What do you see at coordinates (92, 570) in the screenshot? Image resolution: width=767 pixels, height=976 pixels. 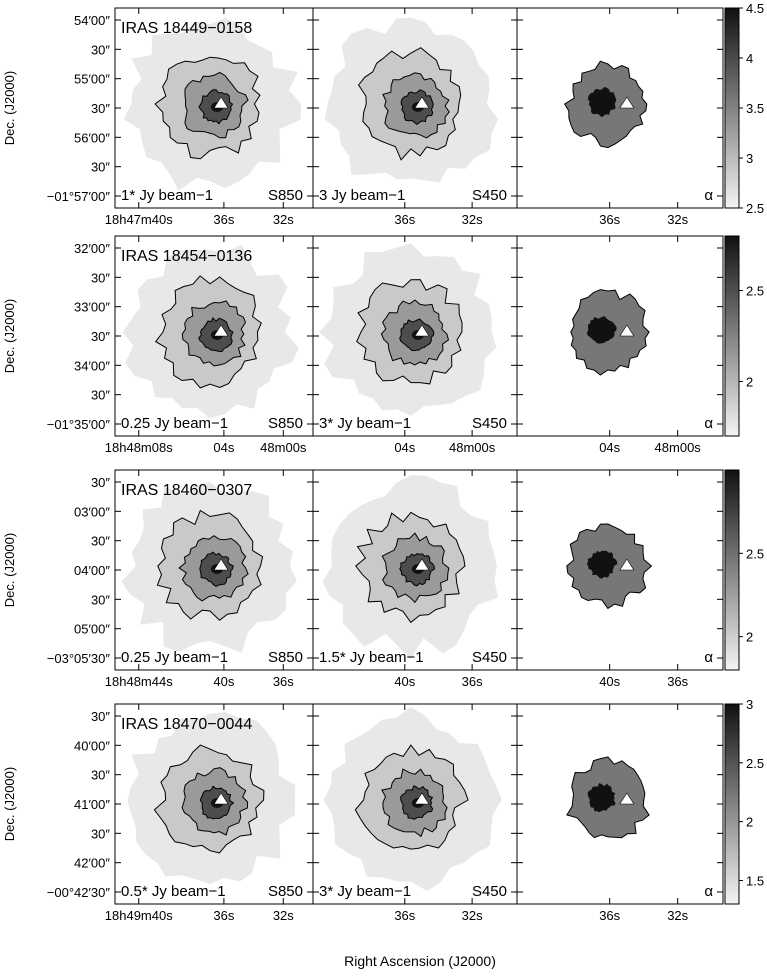 I see `dec-tick-label: 04′00″` at bounding box center [92, 570].